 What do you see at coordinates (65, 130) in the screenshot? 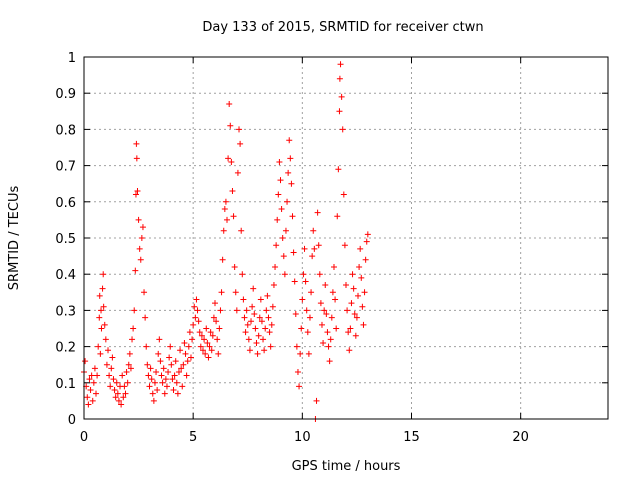
I see `y-tick-label: 0.8` at bounding box center [65, 130].